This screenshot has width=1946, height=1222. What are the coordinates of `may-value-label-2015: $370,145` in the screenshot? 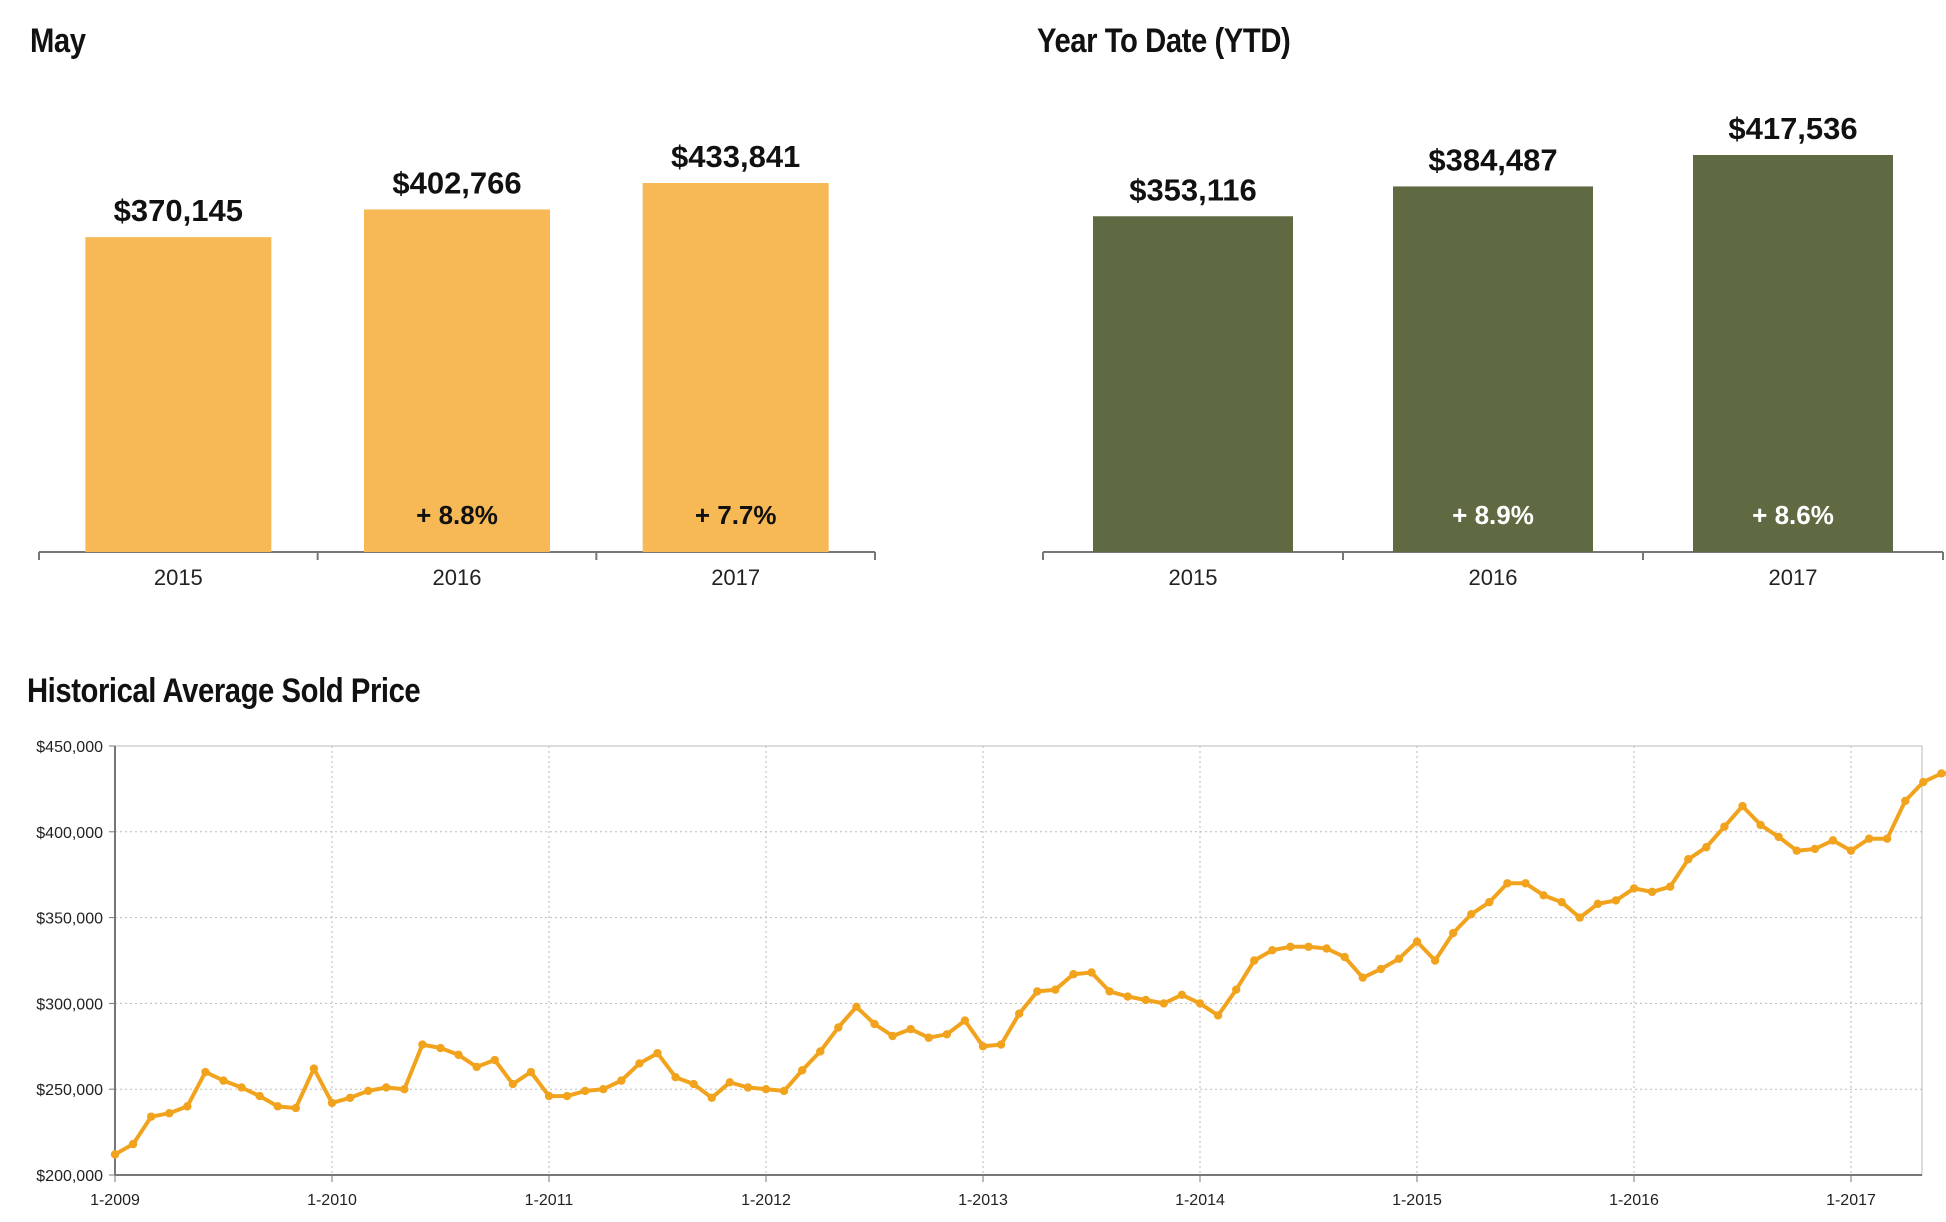 It's located at (178, 210).